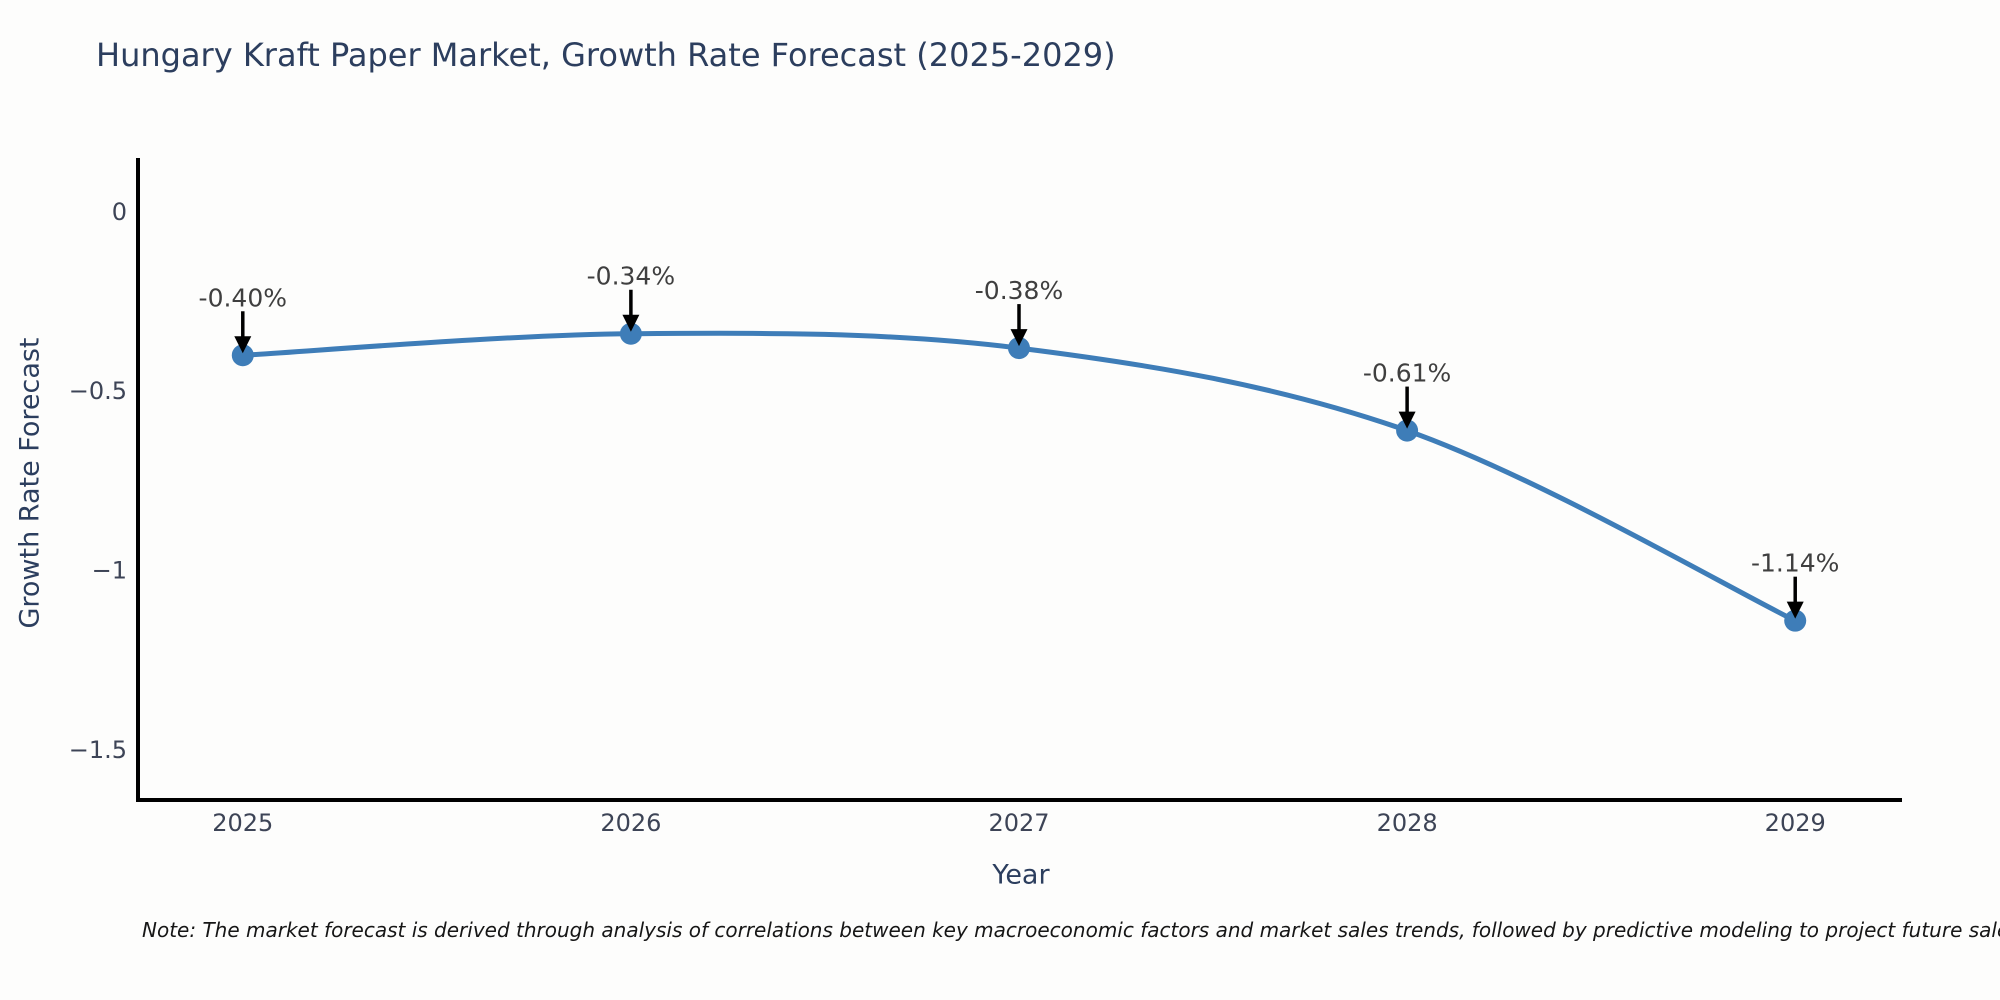  What do you see at coordinates (631, 276) in the screenshot?
I see `data-point-label: -0.34%` at bounding box center [631, 276].